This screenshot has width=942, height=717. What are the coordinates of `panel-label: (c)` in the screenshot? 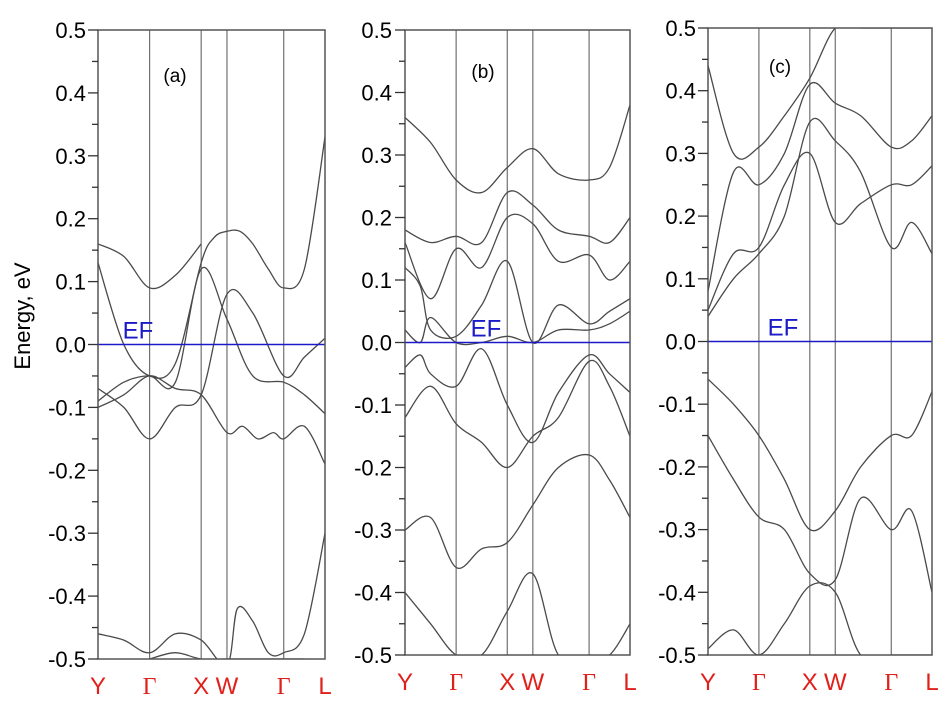 It's located at (780, 67).